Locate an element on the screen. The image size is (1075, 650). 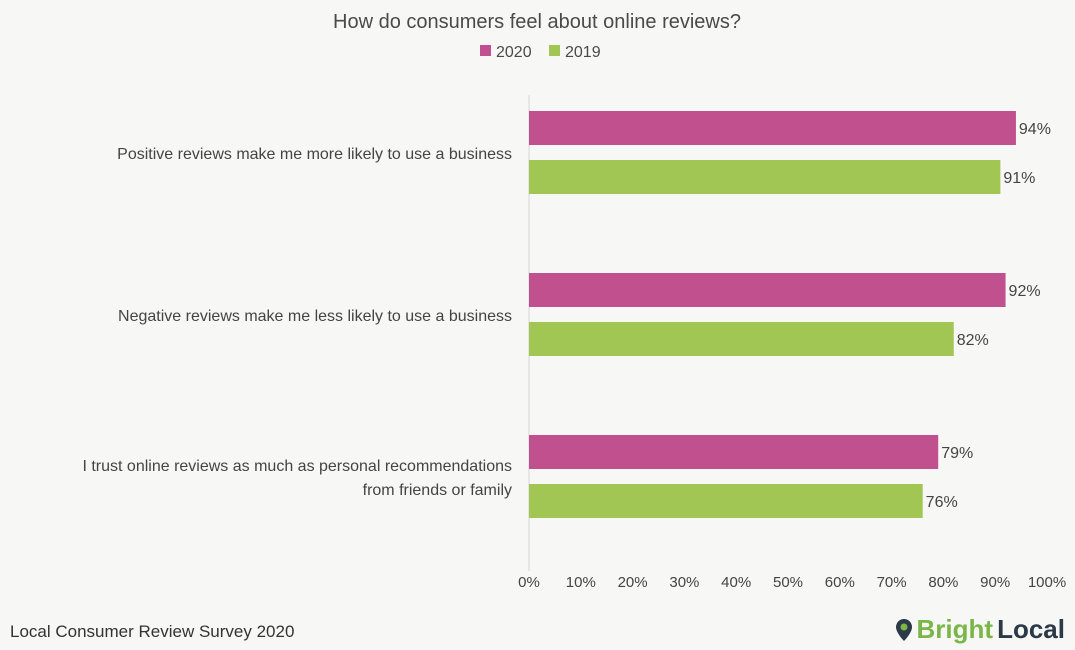
category-label: from friends or family is located at coordinates (437, 490).